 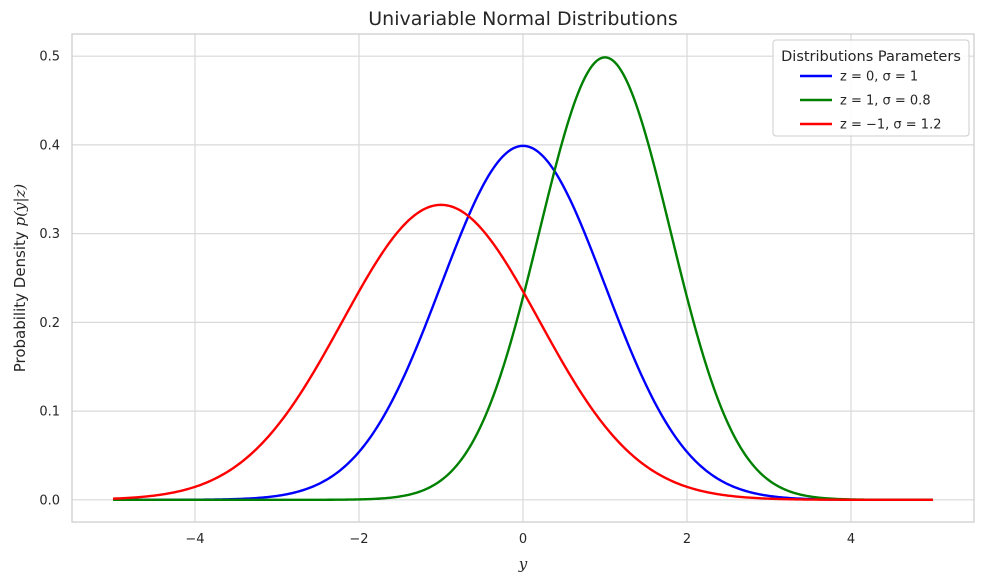 What do you see at coordinates (885, 101) in the screenshot?
I see `legend-label: z = 1, σ = 0.8` at bounding box center [885, 101].